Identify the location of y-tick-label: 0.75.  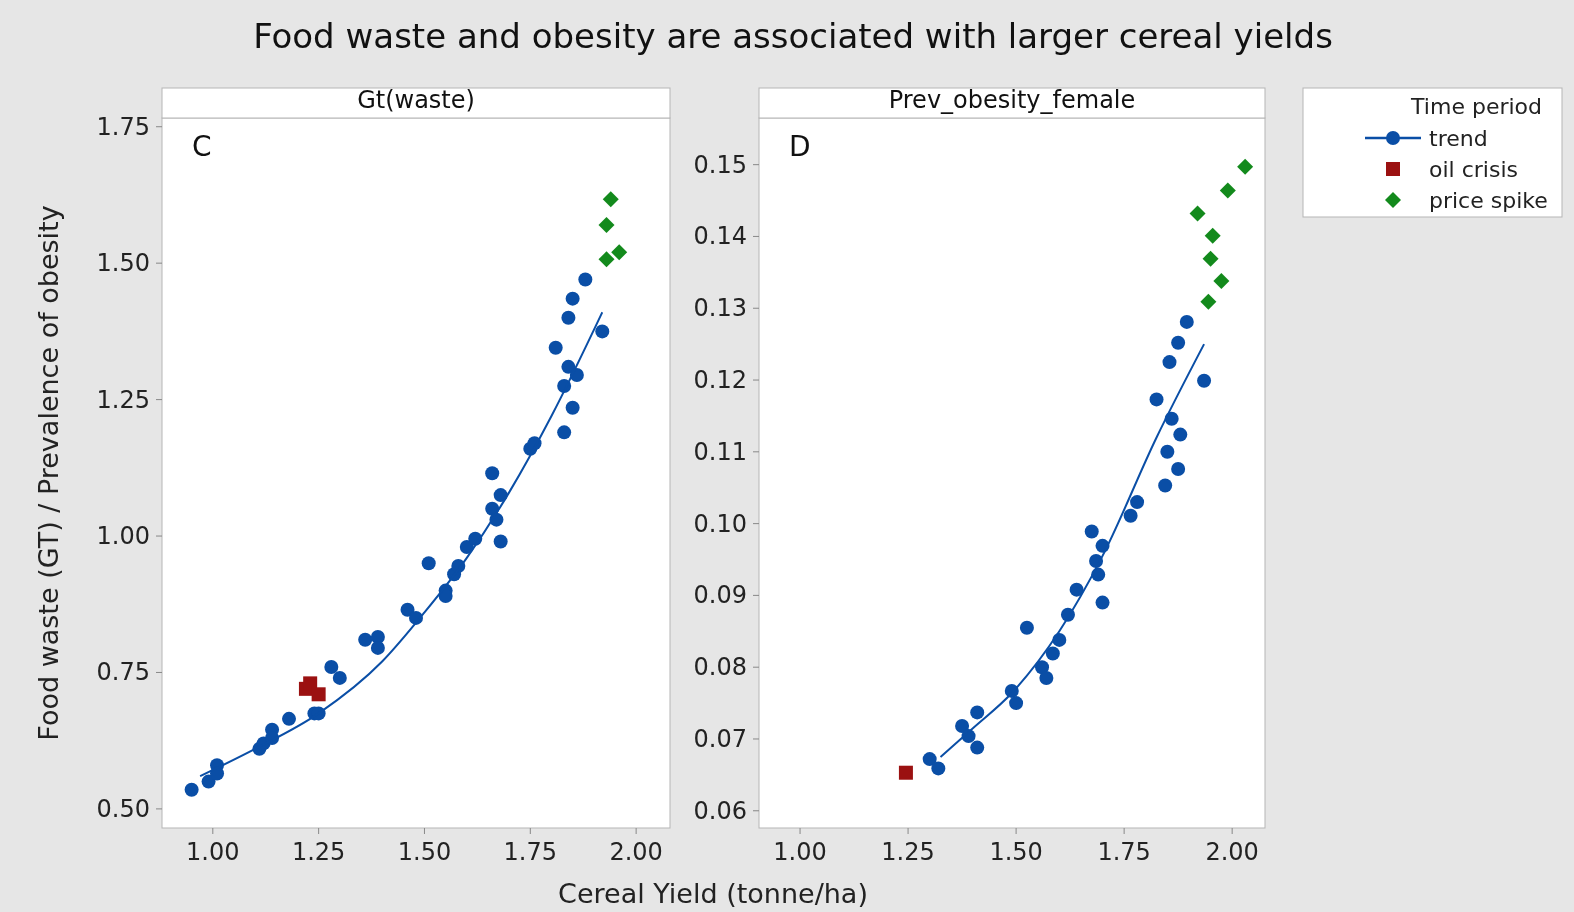
(123, 672).